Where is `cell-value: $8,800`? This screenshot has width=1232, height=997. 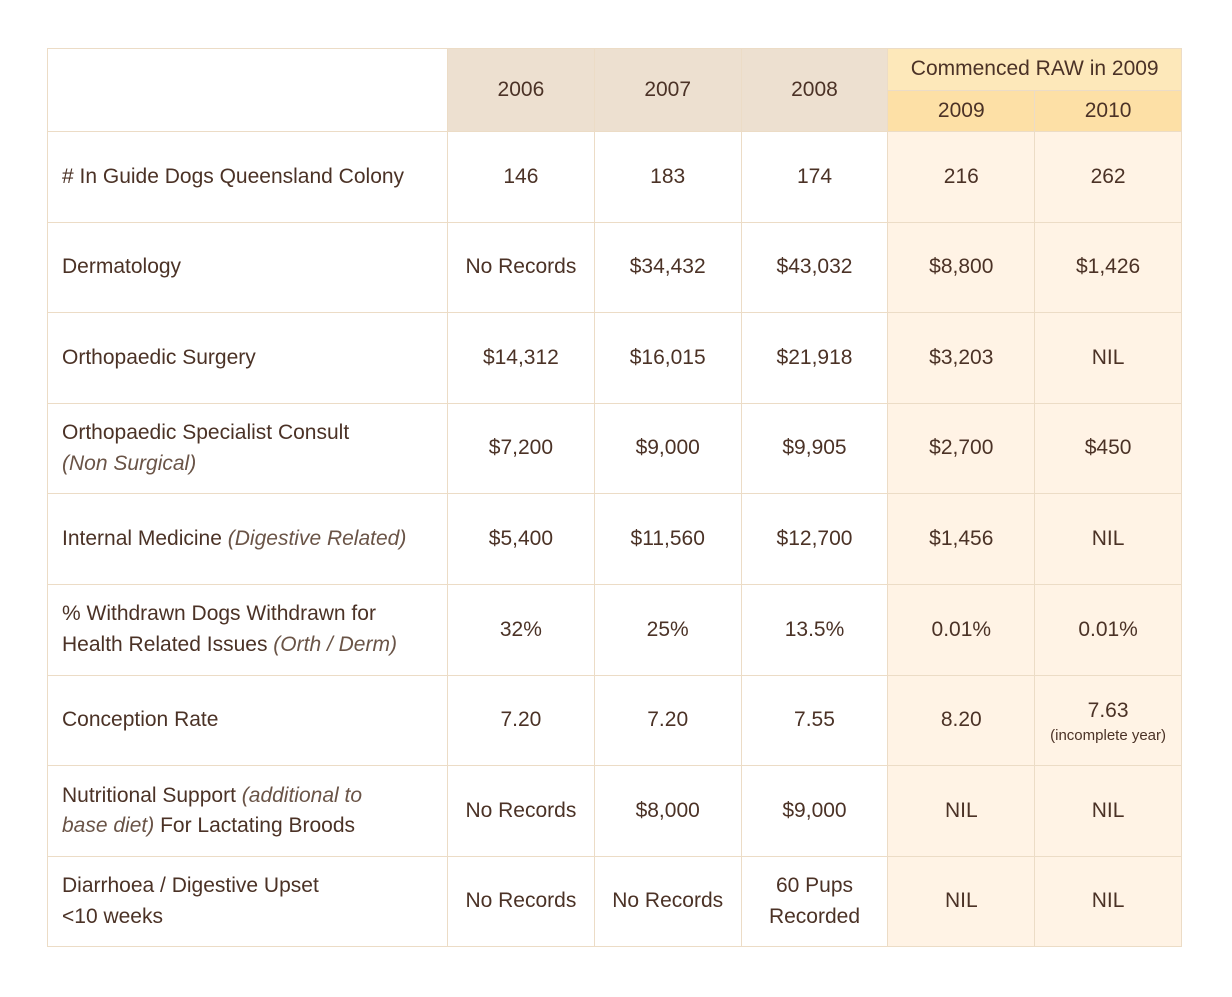 cell-value: $8,800 is located at coordinates (961, 267).